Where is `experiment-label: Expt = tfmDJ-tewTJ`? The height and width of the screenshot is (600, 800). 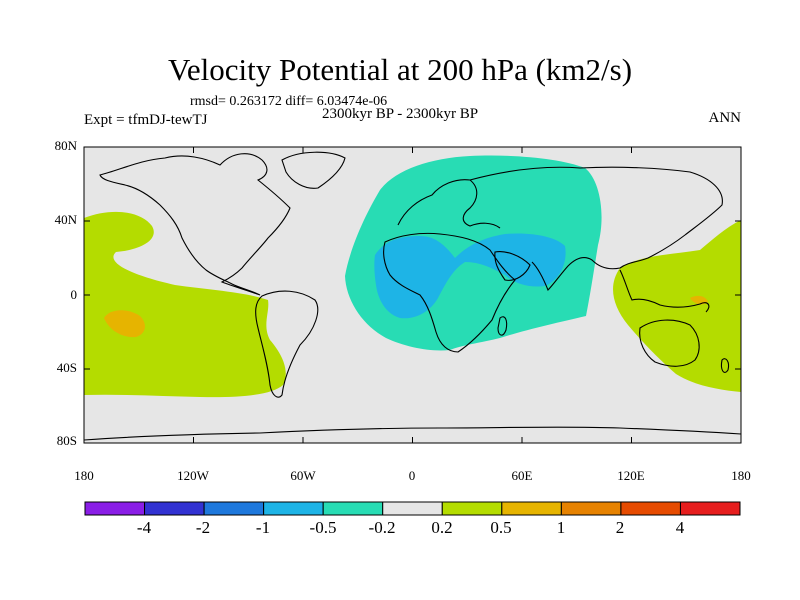
experiment-label: Expt = tfmDJ-tewTJ is located at coordinates (146, 120).